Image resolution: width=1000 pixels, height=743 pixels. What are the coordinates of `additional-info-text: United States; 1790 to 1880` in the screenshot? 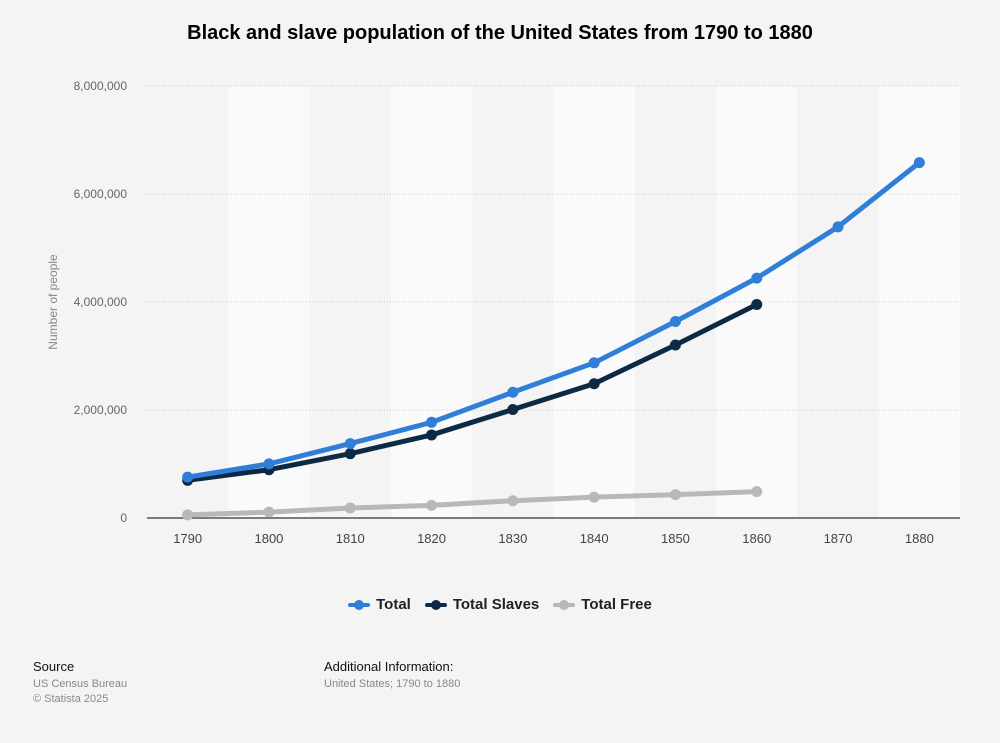 It's located at (392, 684).